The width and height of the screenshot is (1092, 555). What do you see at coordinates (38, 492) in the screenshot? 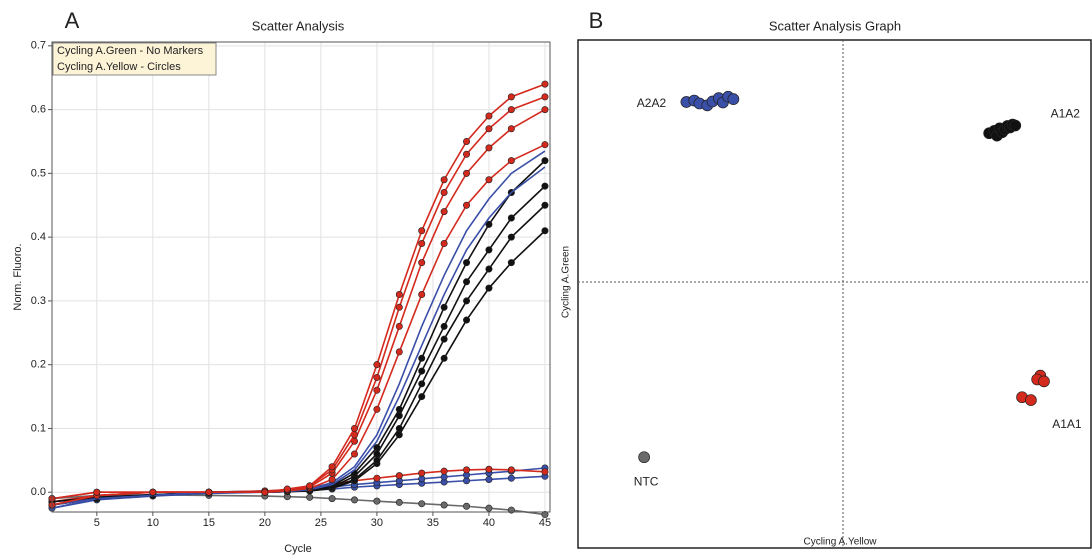
I see `y-tick-label: 0.0` at bounding box center [38, 492].